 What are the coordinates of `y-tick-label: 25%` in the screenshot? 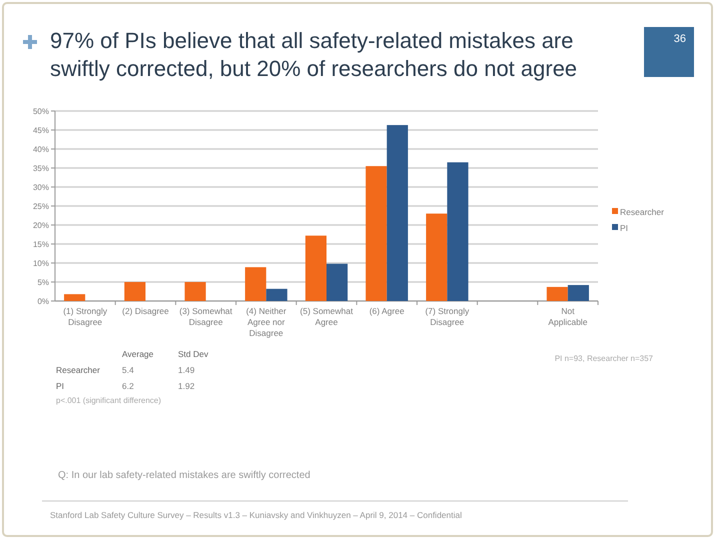 It's located at (40, 206).